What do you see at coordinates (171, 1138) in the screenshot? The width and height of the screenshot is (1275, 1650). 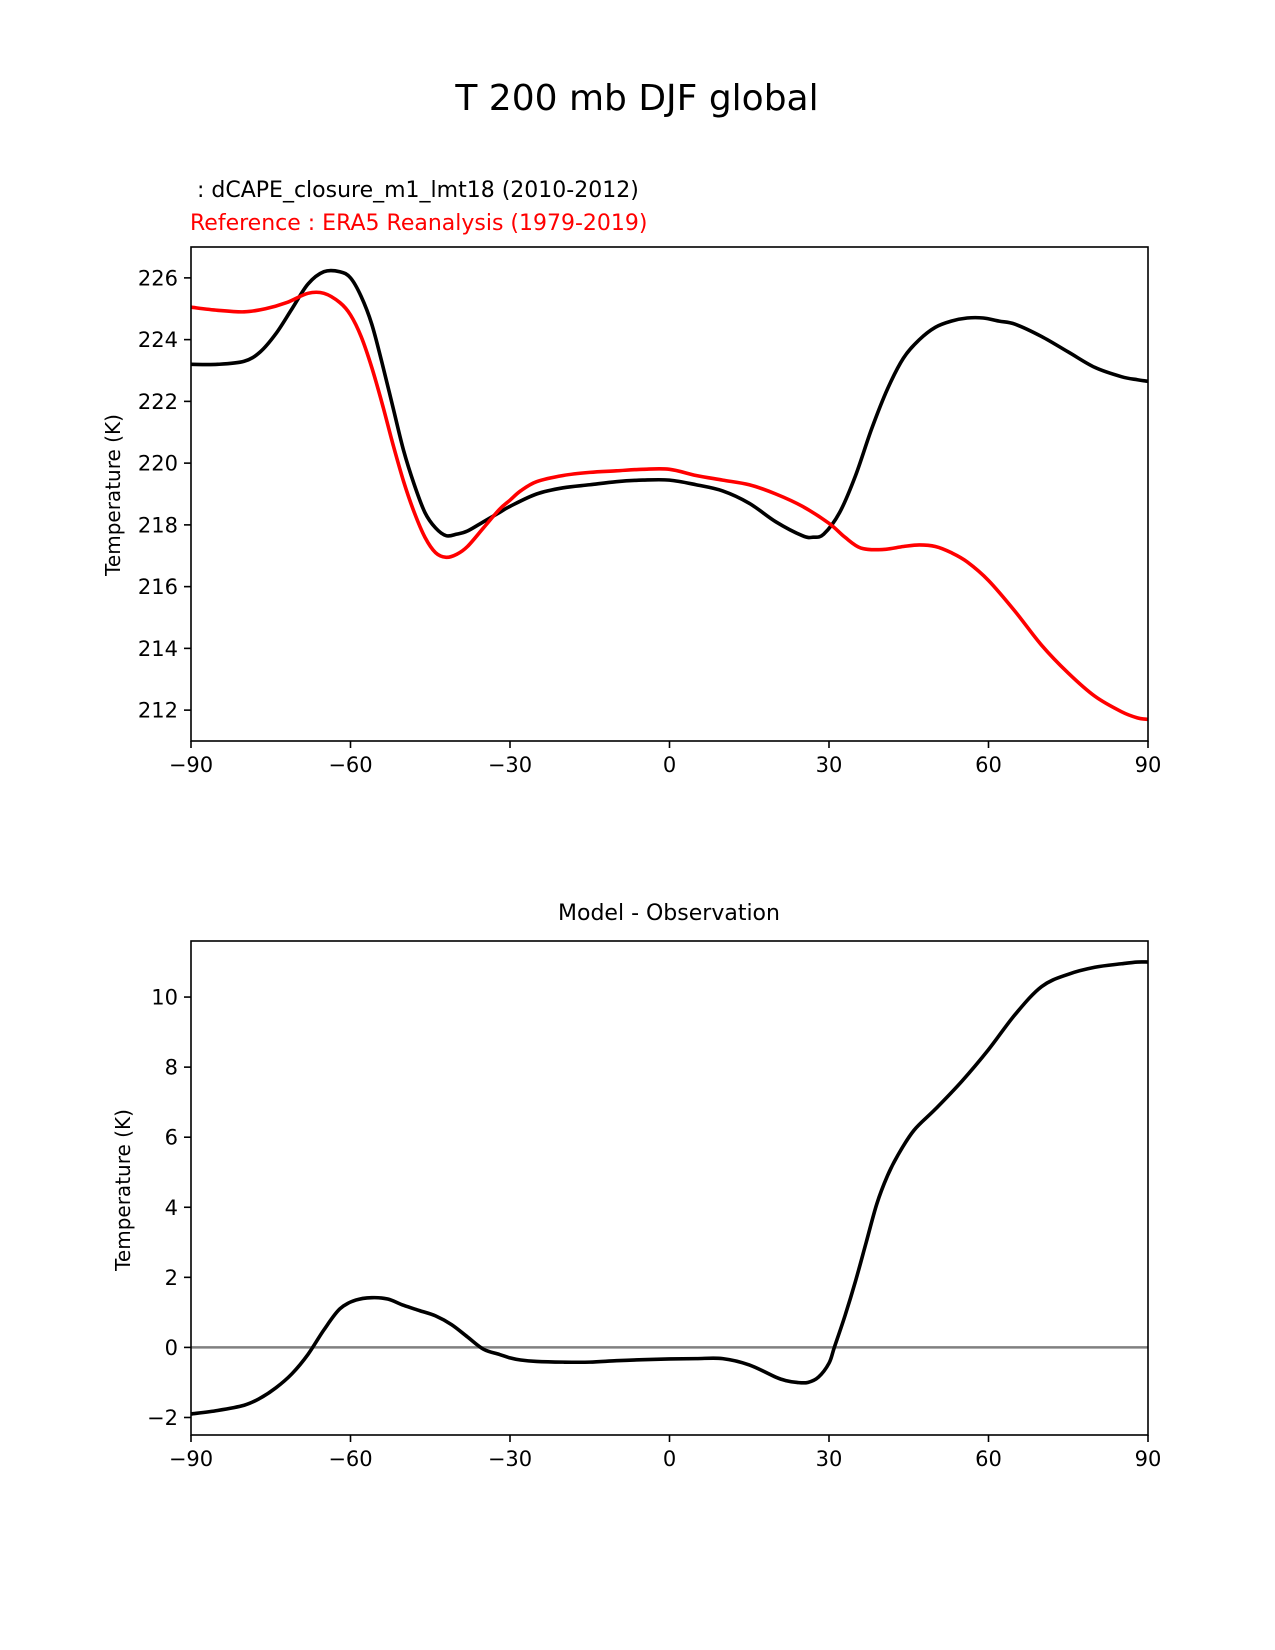 I see `y-tick-label: 6` at bounding box center [171, 1138].